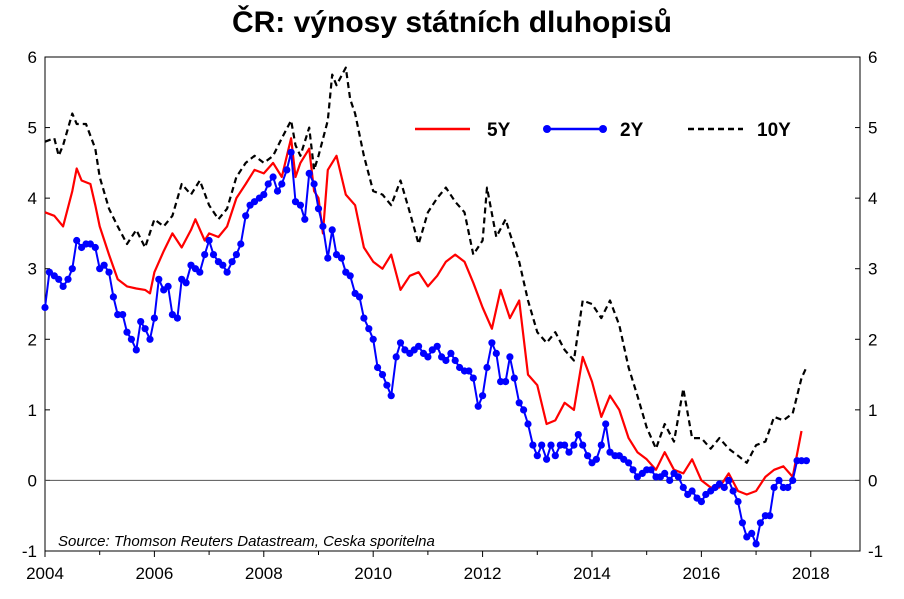  Describe the element at coordinates (872, 269) in the screenshot. I see `y-tick-label-right: 3` at that location.